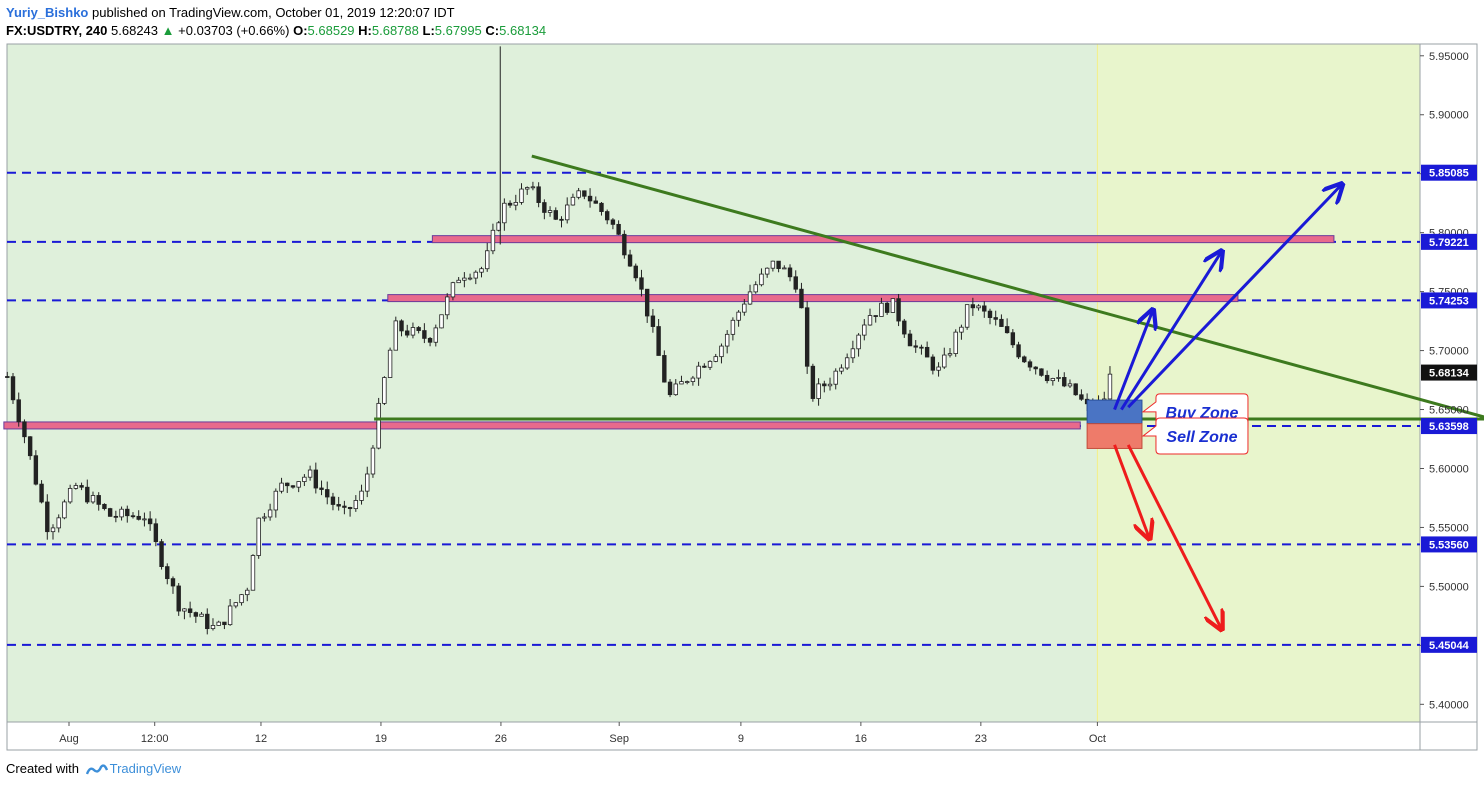 The height and width of the screenshot is (787, 1484). What do you see at coordinates (42, 768) in the screenshot?
I see `created-with-text: Created with` at bounding box center [42, 768].